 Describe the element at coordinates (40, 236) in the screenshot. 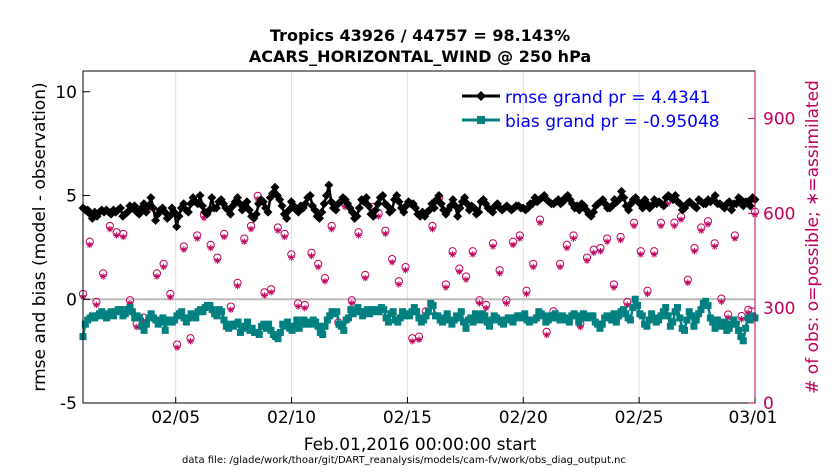

I see `left-axis-label: rmse and bias (model - observation)` at that location.